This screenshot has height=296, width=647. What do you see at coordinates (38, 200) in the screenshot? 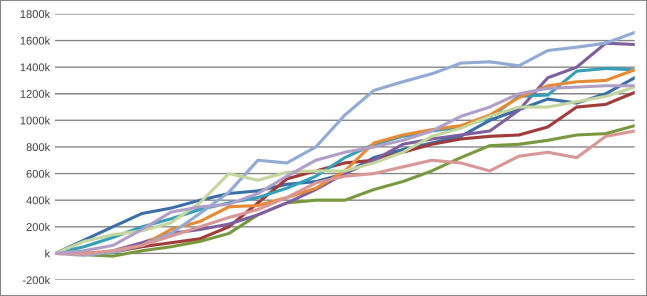
I see `y-tick-label: 400k` at bounding box center [38, 200].